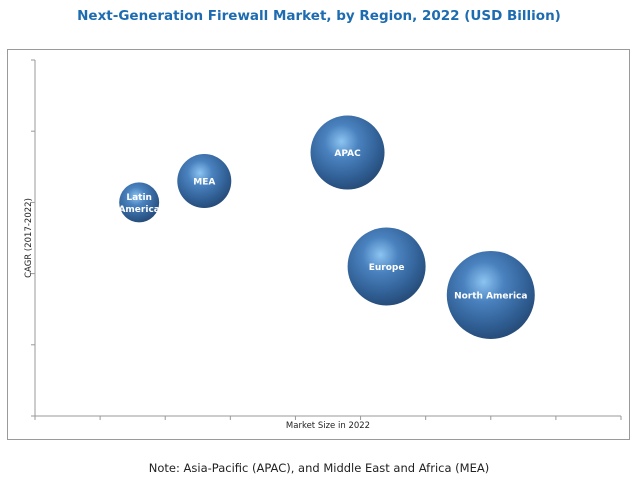  I want to click on bubble-mea: MEA, so click(204, 181).